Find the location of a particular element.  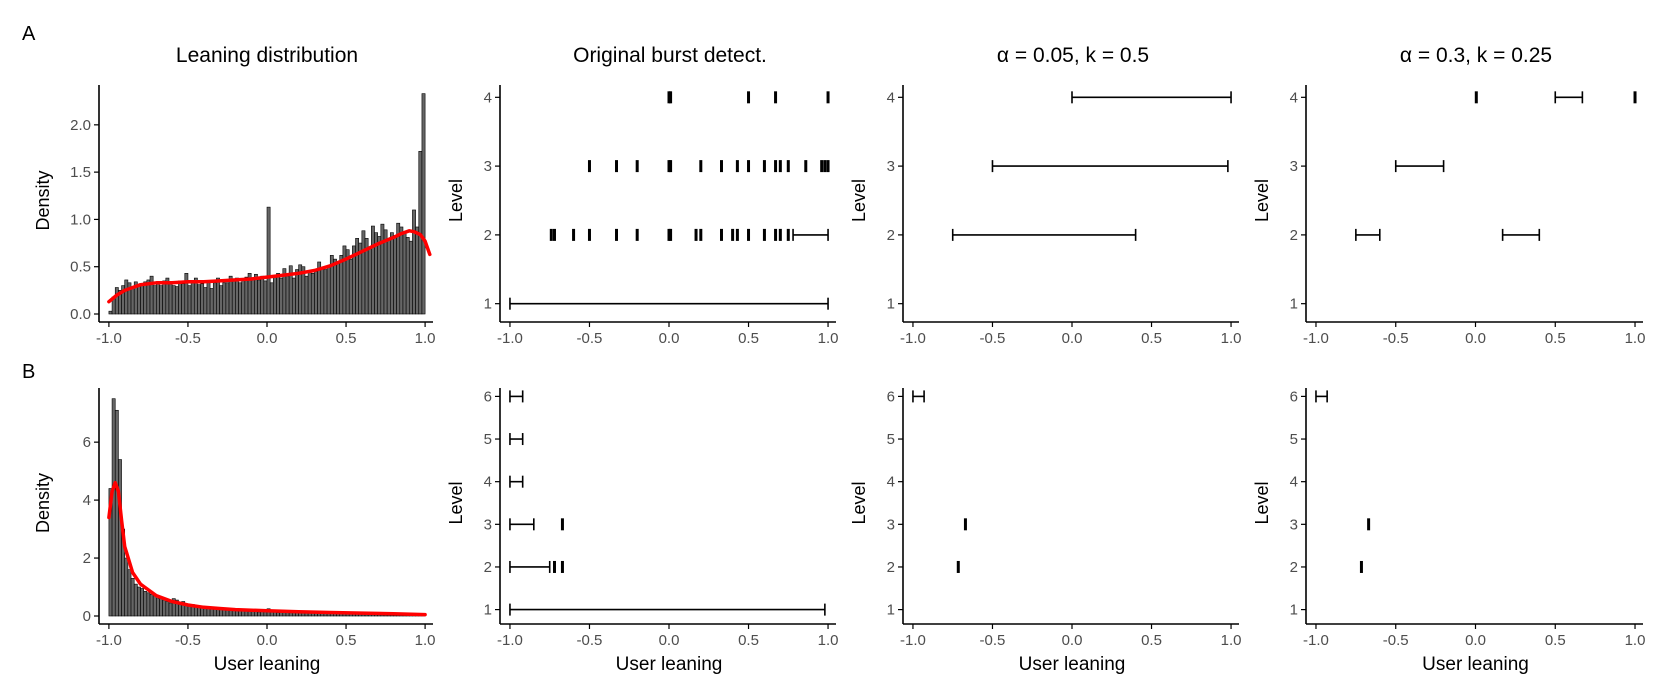

column-title-1: Leaning distribution is located at coordinates (267, 55).